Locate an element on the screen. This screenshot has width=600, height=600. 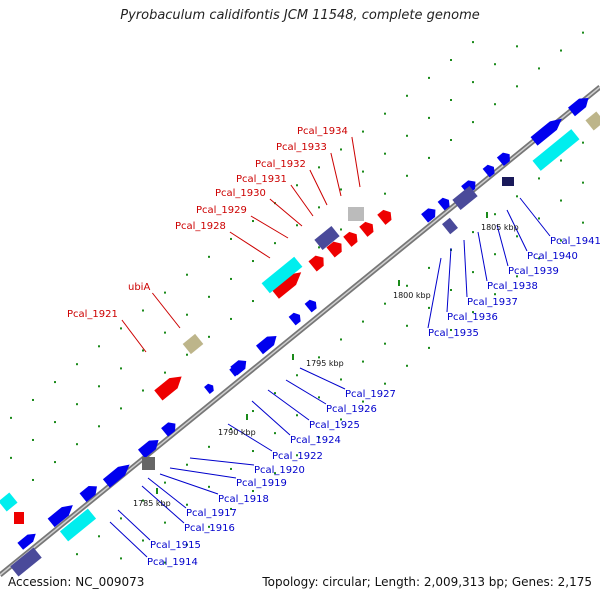
gene-label-pcal-1924: Pcal_1924 is located at coordinates (315, 440).